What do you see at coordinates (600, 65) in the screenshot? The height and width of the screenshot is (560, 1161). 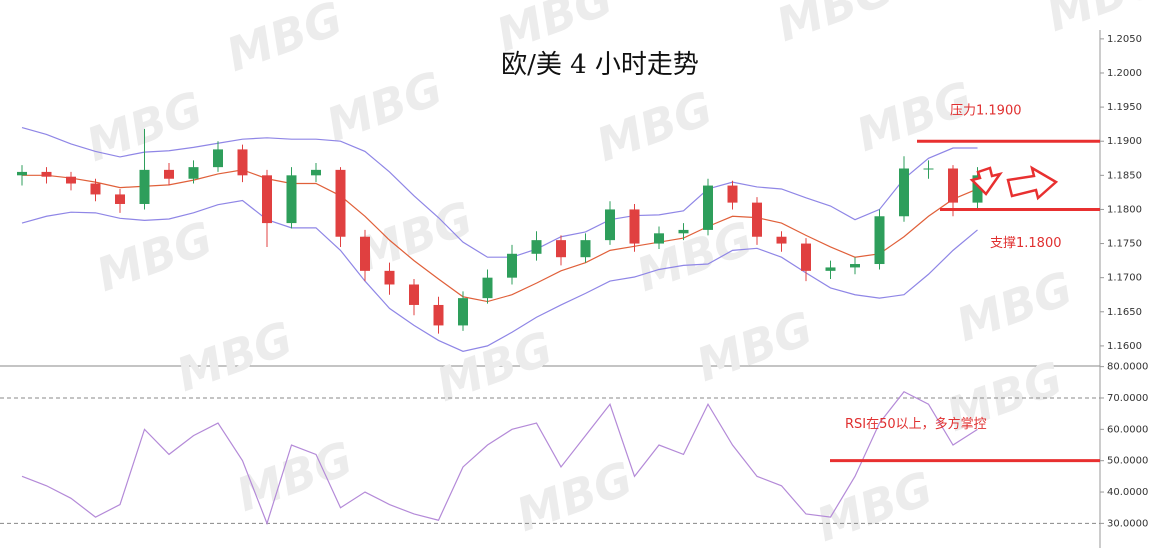 I see `chart-title: 欧/美 4 小时走势` at bounding box center [600, 65].